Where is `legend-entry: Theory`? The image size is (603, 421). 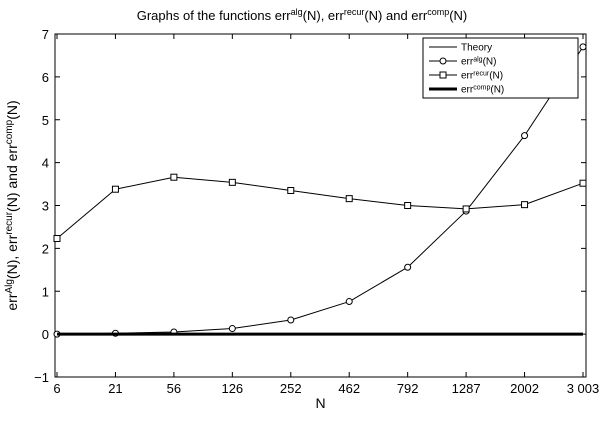 legend-entry: Theory is located at coordinates (460, 48).